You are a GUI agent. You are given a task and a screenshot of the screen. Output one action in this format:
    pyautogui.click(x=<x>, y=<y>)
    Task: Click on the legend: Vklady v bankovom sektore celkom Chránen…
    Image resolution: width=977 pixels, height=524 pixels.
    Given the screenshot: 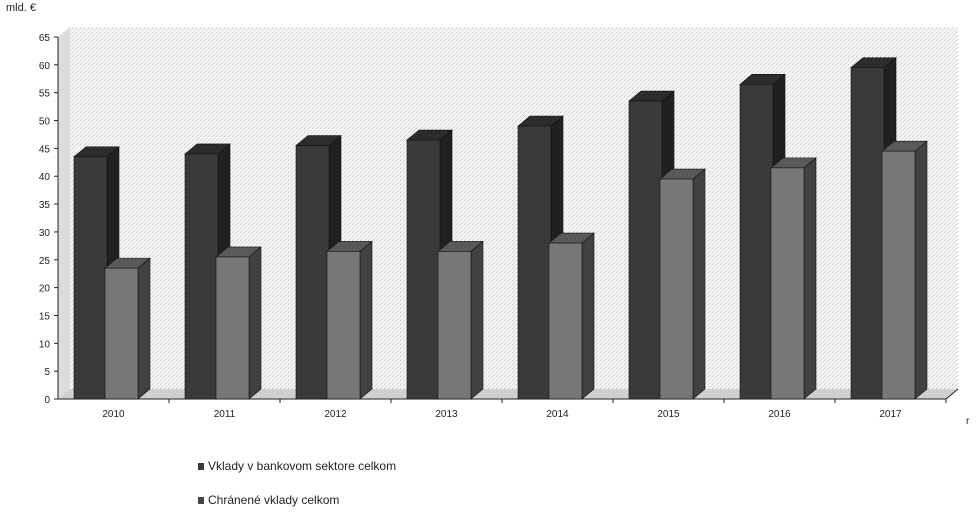 What is the action you would take?
    pyautogui.click(x=297, y=490)
    